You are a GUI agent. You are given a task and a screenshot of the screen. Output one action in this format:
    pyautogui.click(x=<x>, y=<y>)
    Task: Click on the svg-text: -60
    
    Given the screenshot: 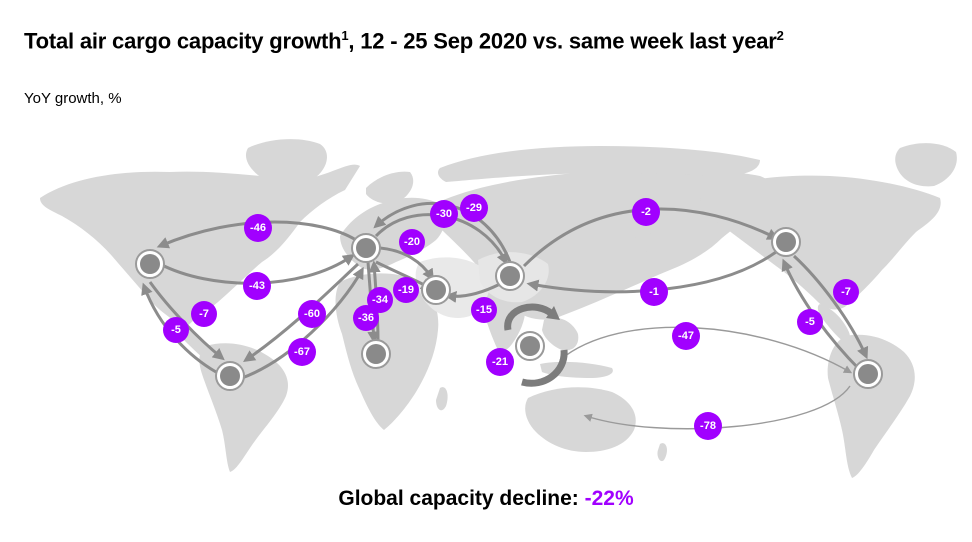 What is the action you would take?
    pyautogui.click(x=312, y=314)
    